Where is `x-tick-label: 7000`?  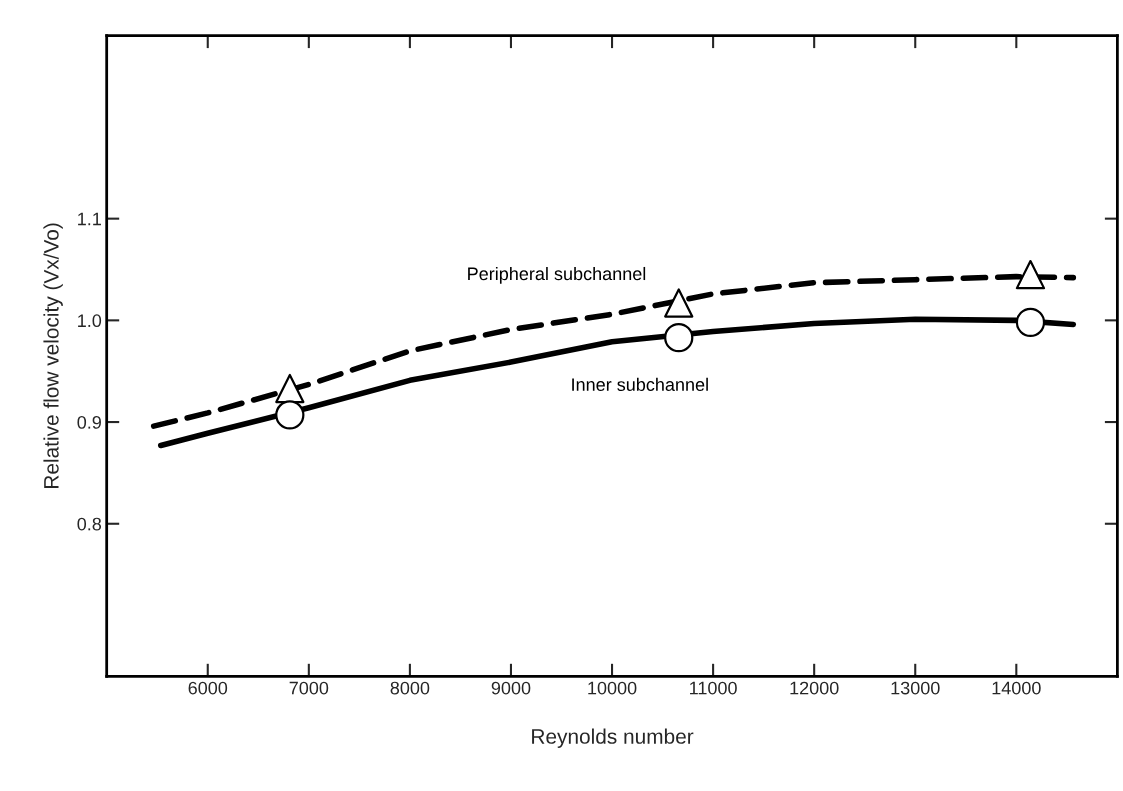
x-tick-label: 7000 is located at coordinates (309, 688).